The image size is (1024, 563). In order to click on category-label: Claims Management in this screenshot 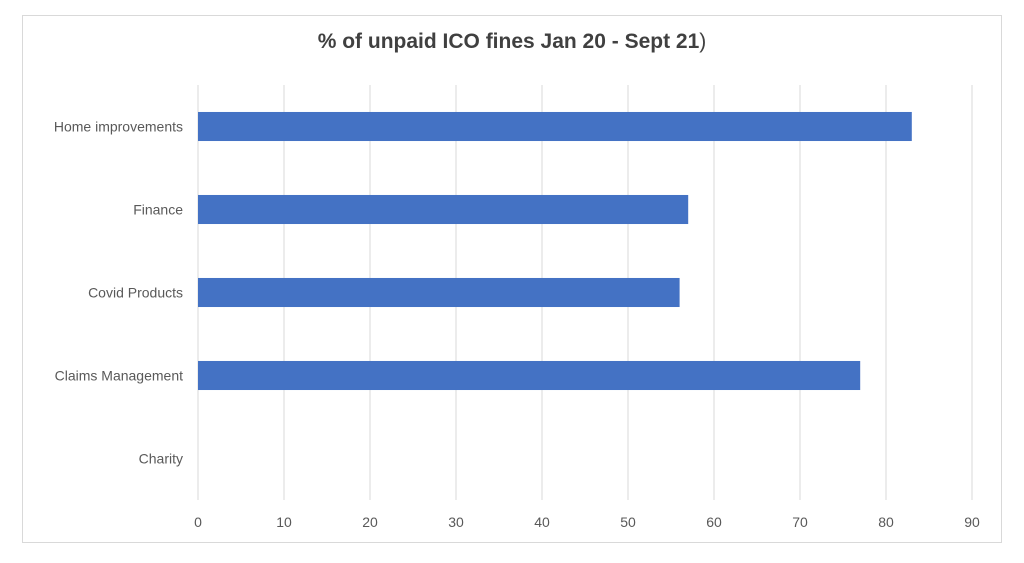, I will do `click(119, 376)`.